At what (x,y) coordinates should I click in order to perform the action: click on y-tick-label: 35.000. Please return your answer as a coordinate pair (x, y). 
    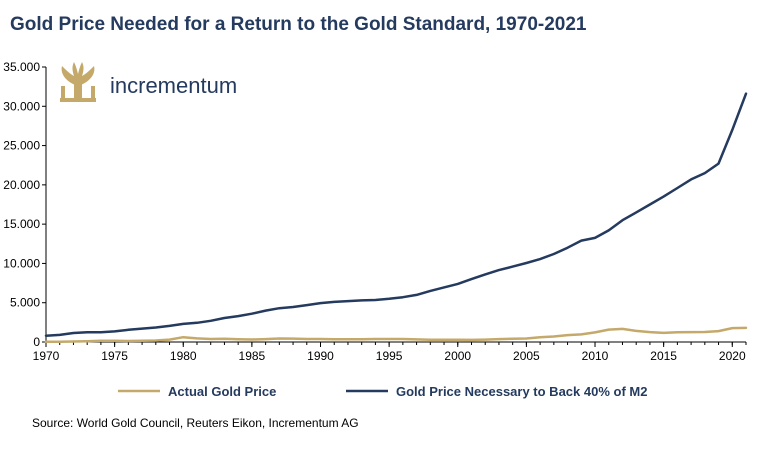
    Looking at the image, I should click on (21, 67).